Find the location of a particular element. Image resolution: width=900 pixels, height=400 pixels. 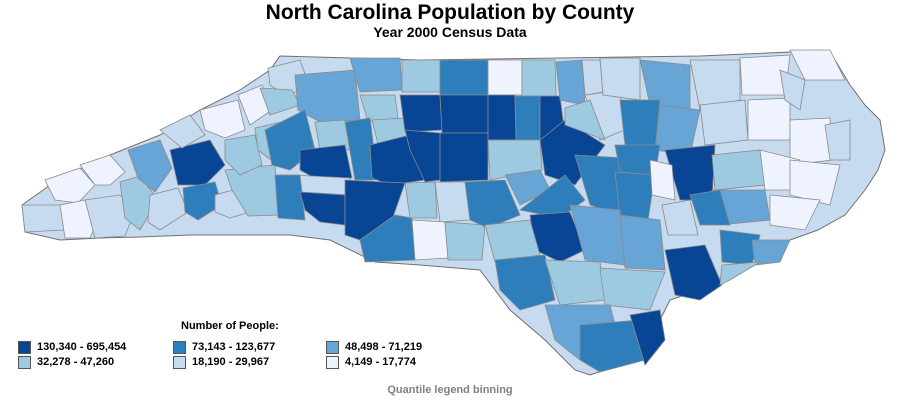

legend-item: 73,143 - 123,677 is located at coordinates (224, 347).